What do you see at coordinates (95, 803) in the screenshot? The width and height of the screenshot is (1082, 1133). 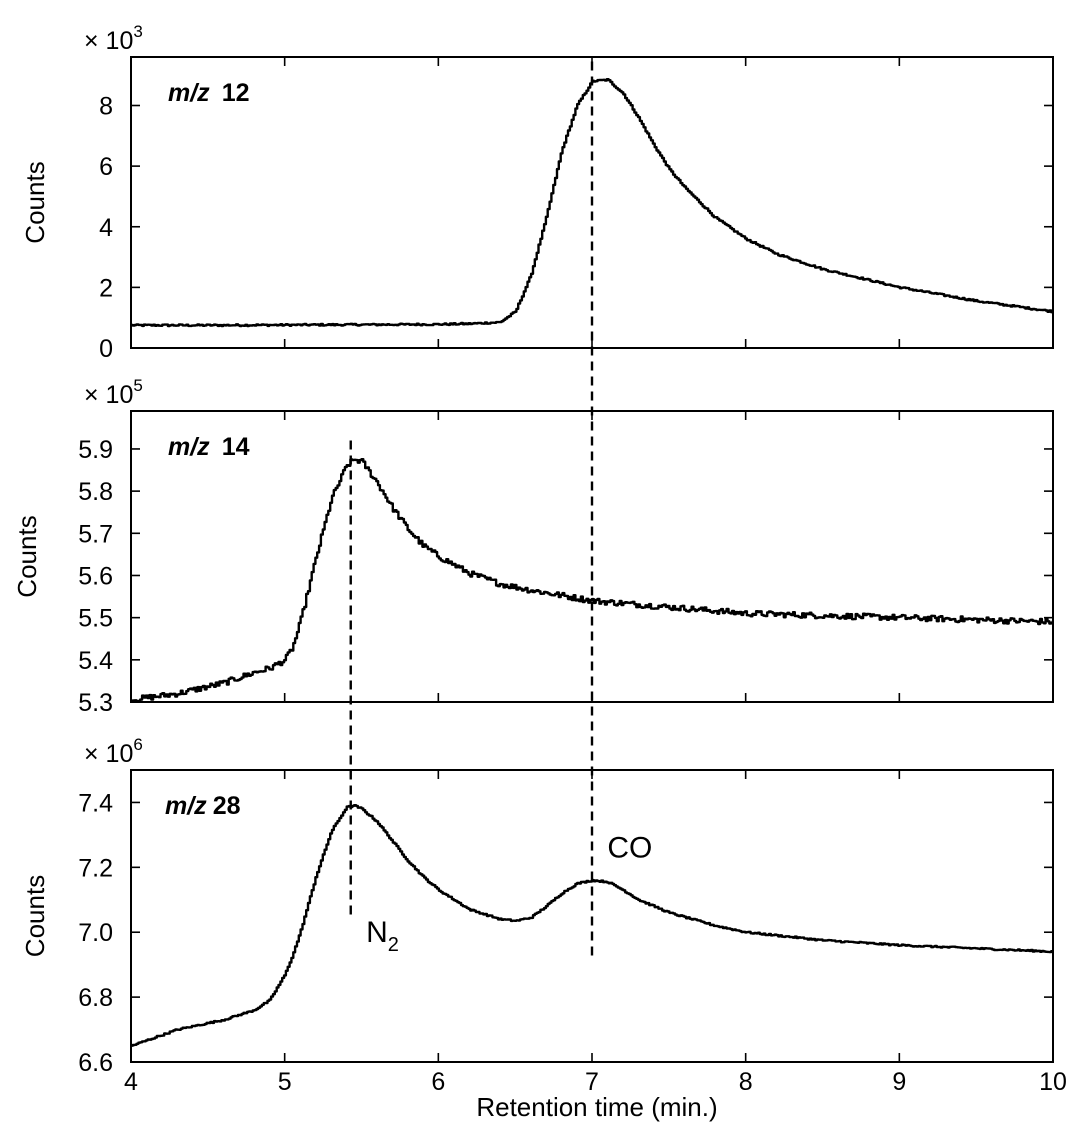 I see `y-tick-label: 7.4` at bounding box center [95, 803].